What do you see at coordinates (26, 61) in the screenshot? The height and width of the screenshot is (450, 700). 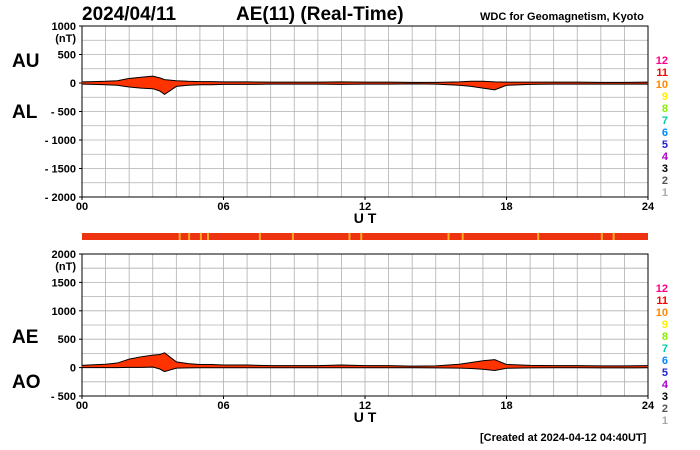 I see `au-label: AU` at bounding box center [26, 61].